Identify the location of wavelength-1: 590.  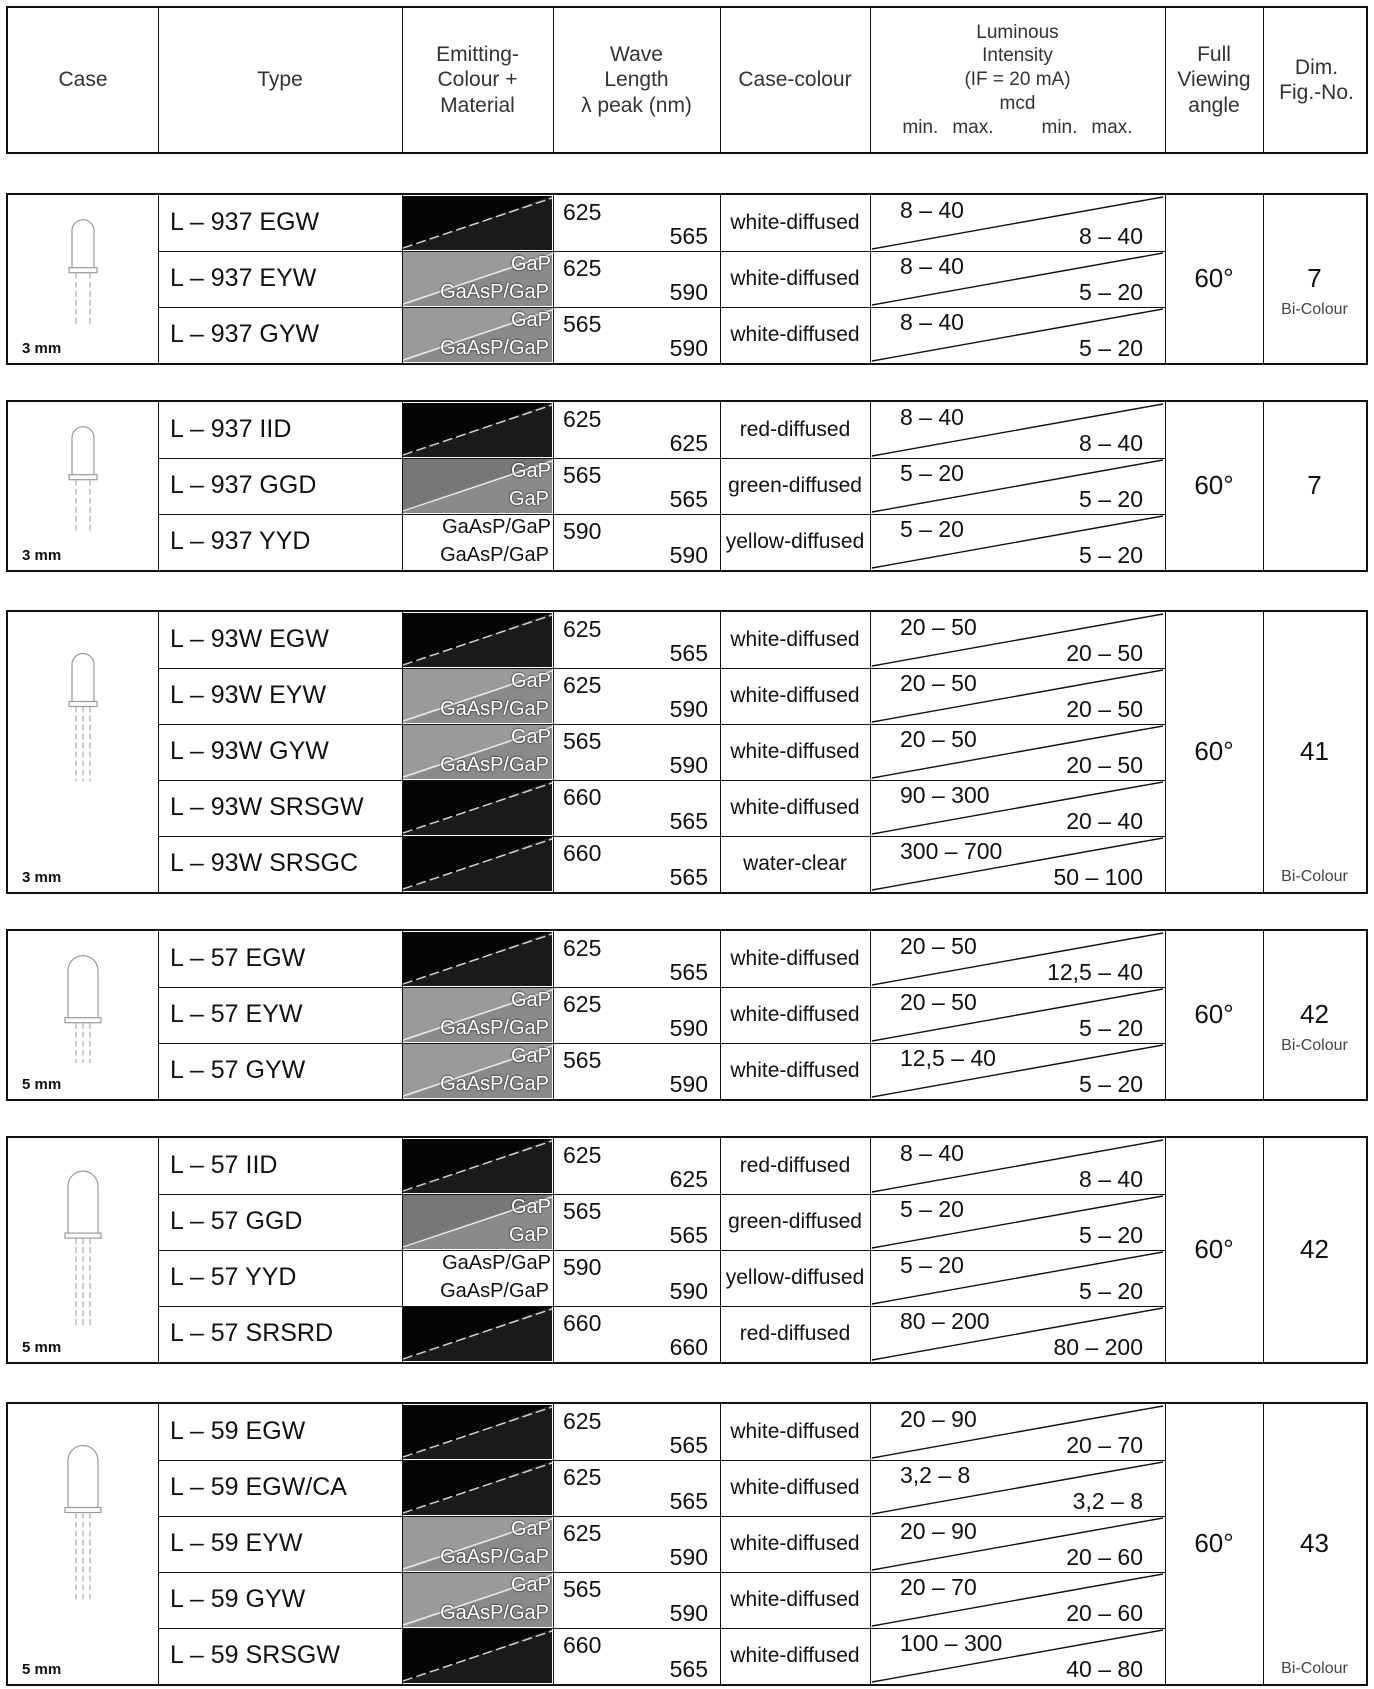
(582, 1267).